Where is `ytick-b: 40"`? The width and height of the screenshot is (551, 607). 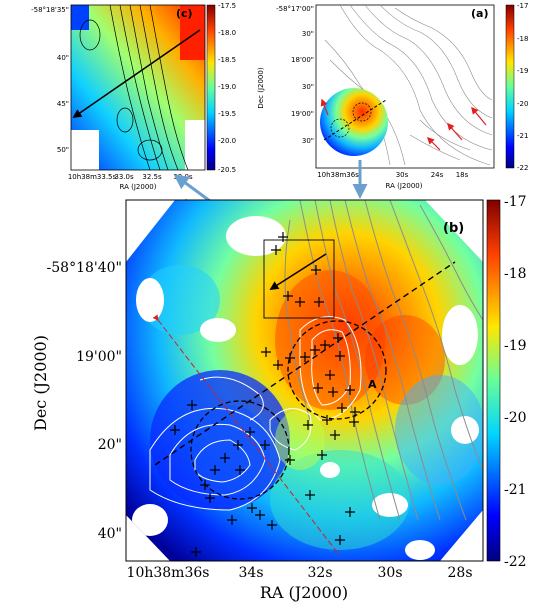
ytick-b: 40" is located at coordinates (110, 534).